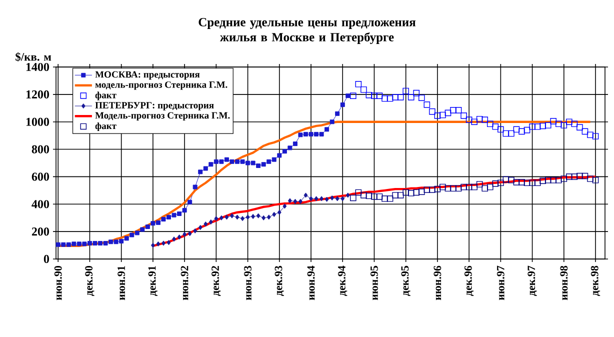 This screenshot has height=337, width=614. I want to click on chart-title: Средние удельные цены предложения жилья в Москве и Петербурге, so click(307, 31).